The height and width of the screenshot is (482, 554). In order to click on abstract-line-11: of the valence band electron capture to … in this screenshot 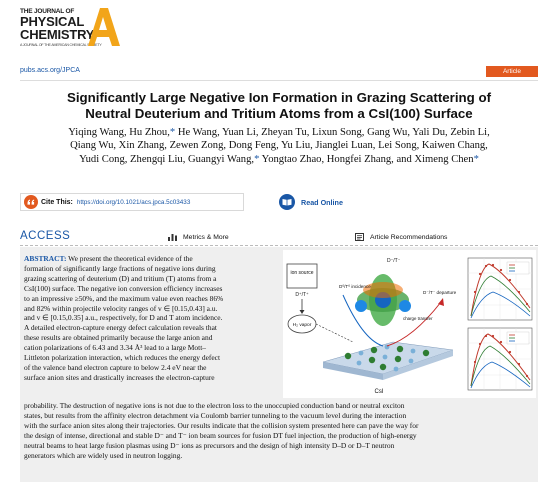, I will do `click(115, 367)`.